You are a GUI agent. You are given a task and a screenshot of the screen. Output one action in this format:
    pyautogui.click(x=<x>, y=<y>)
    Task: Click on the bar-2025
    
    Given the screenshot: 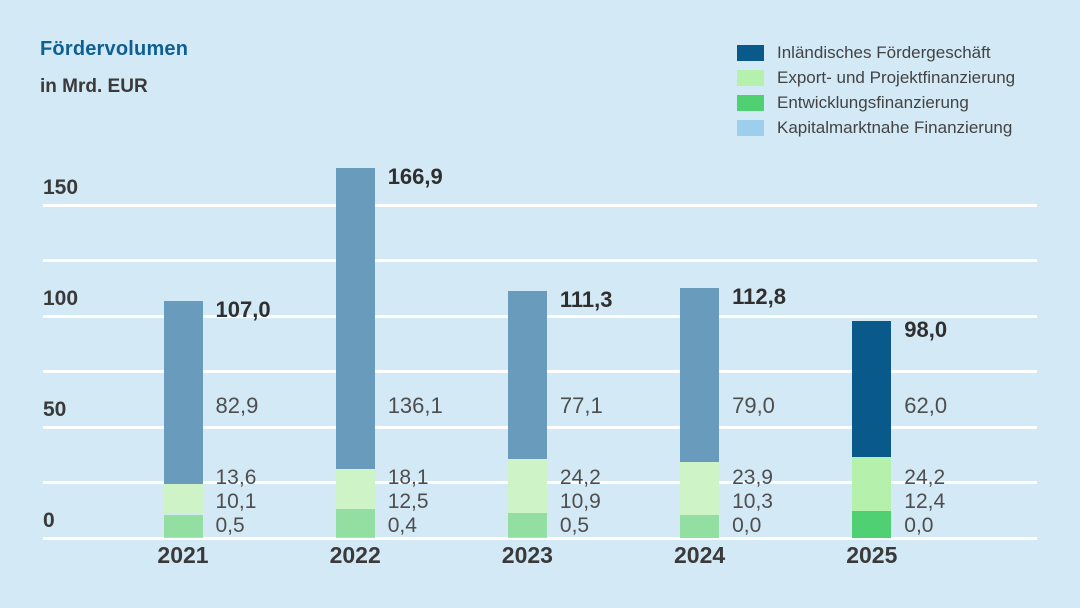 What is the action you would take?
    pyautogui.click(x=872, y=429)
    